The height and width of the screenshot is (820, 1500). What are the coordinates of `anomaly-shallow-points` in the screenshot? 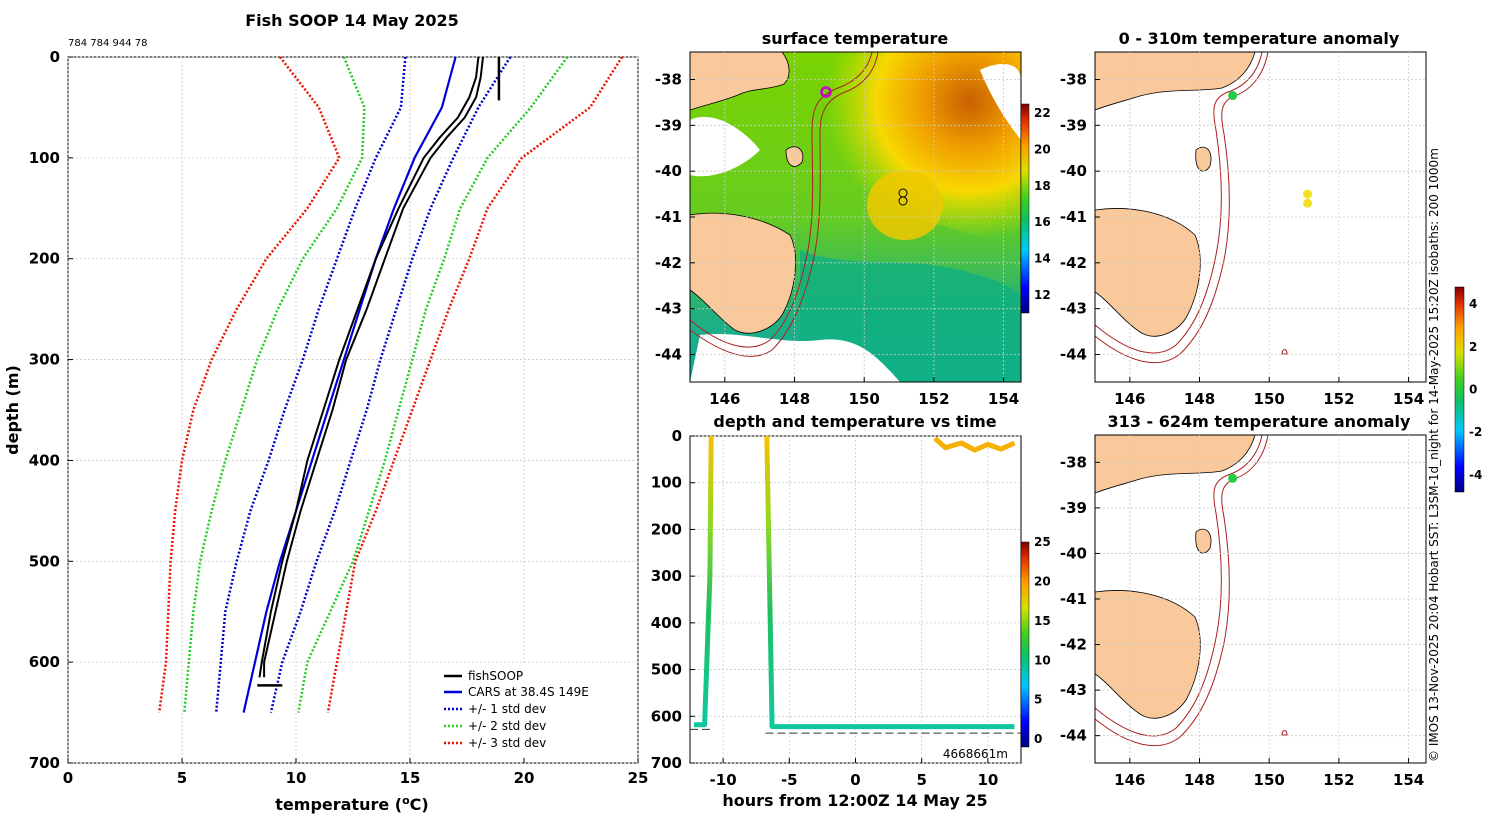 It's located at (1270, 149).